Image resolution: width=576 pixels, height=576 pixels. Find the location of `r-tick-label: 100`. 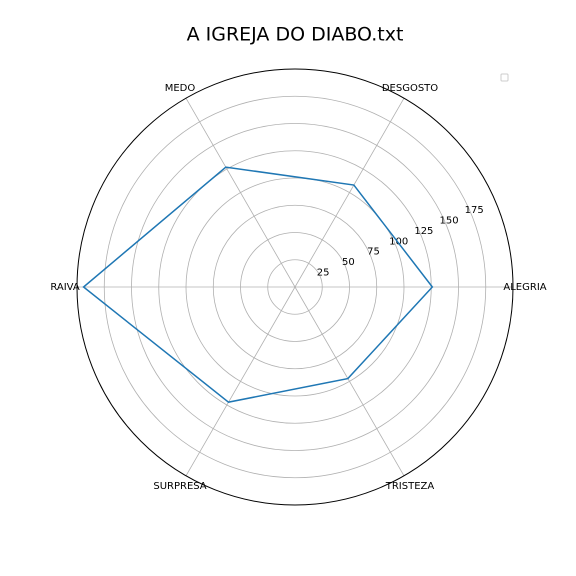

r-tick-label: 100 is located at coordinates (398, 241).